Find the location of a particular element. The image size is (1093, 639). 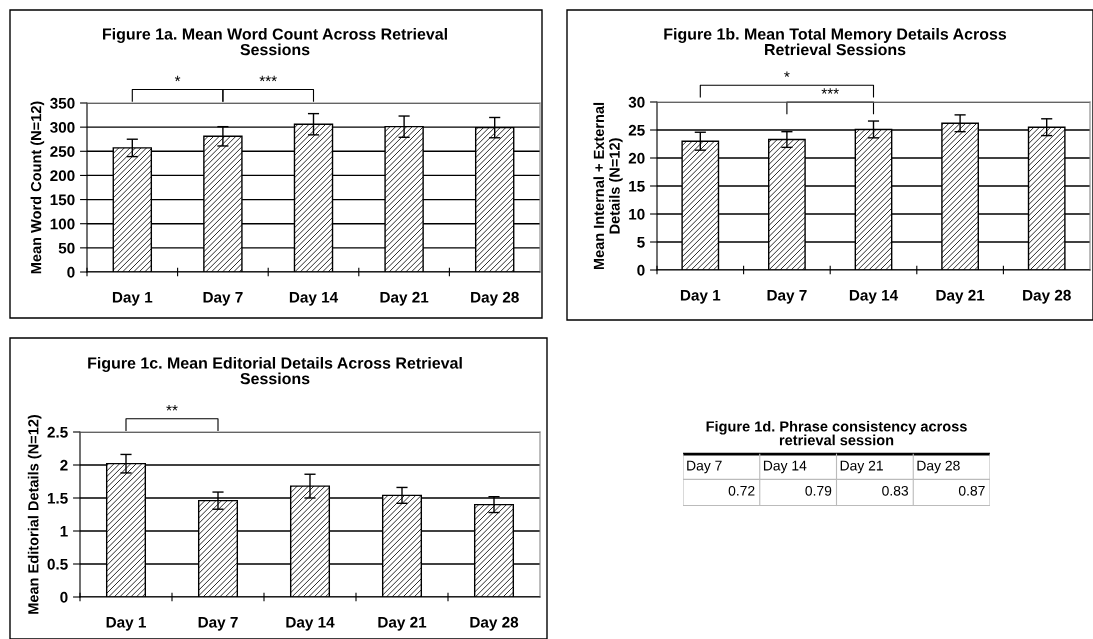

y-tick-label: 300 is located at coordinates (62, 127).